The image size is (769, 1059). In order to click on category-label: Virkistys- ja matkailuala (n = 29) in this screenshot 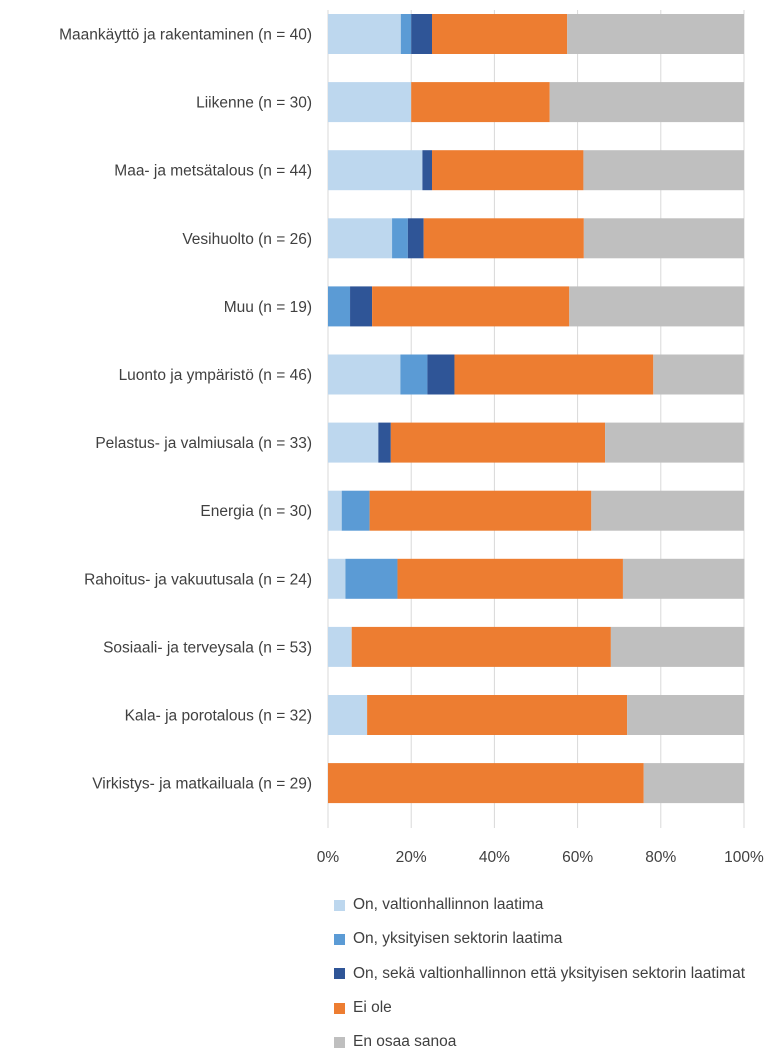, I will do `click(202, 784)`.